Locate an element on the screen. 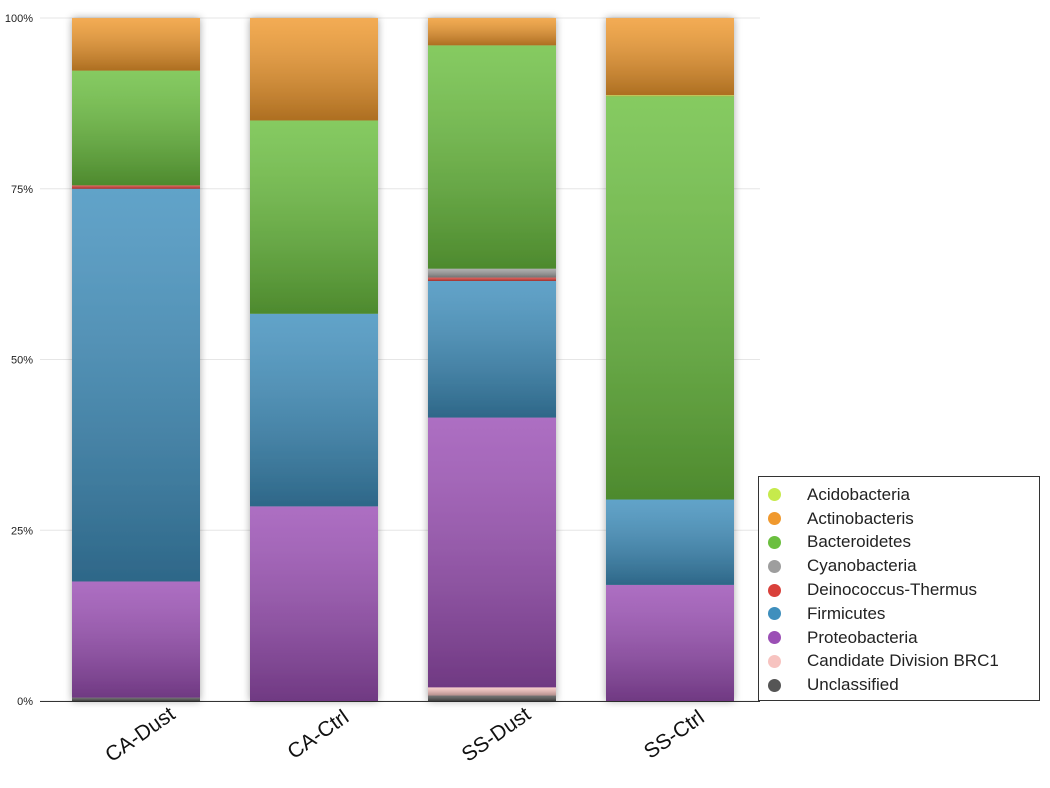 The image size is (1050, 788). legend-item-unclassified: Unclassified is located at coordinates (899, 685).